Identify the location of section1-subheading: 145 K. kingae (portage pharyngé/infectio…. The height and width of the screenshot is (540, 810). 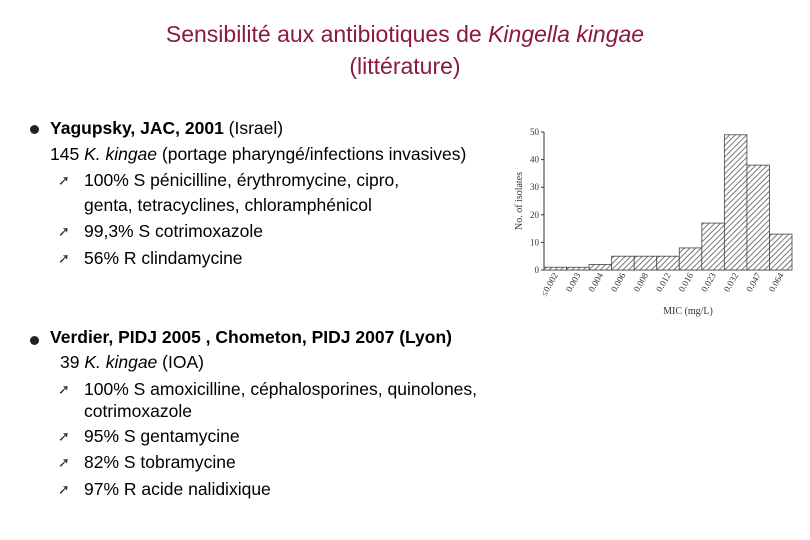
(258, 154).